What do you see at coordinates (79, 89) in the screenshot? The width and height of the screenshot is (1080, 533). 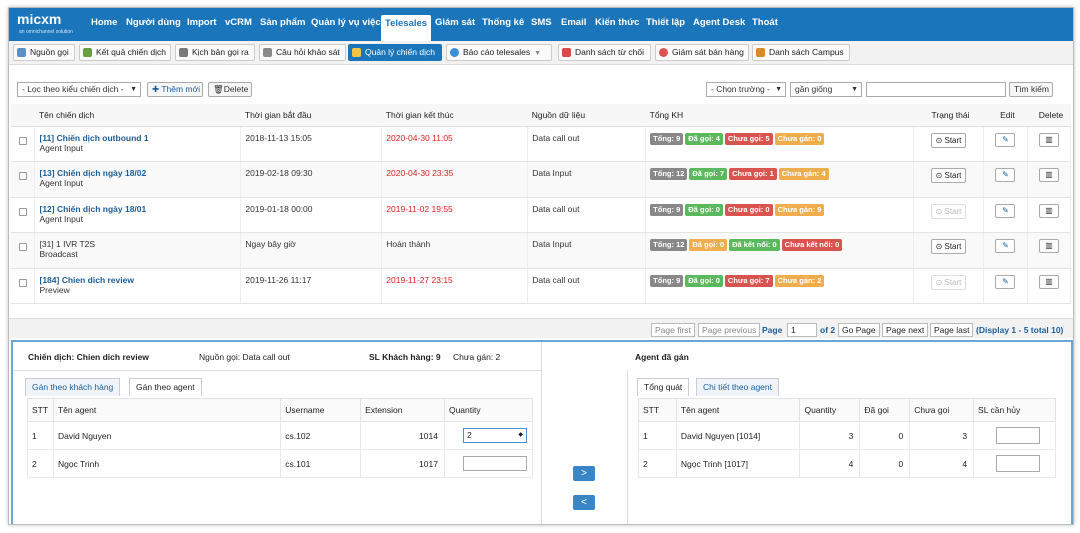 I see `campaign-type-select: - Lọc theo kiểu chiến dịch - ▼` at bounding box center [79, 89].